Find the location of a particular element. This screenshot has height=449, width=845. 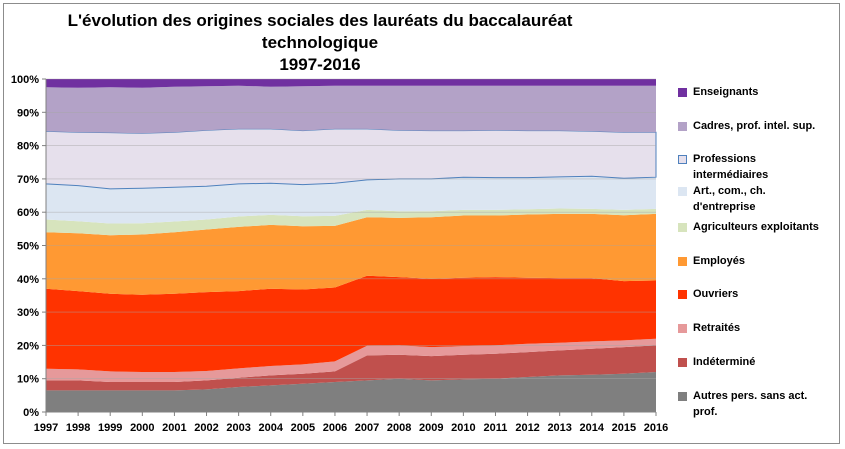

legend-item-cadres-prof-intel-sup: Cadres, prof. intel. sup. is located at coordinates (755, 126).